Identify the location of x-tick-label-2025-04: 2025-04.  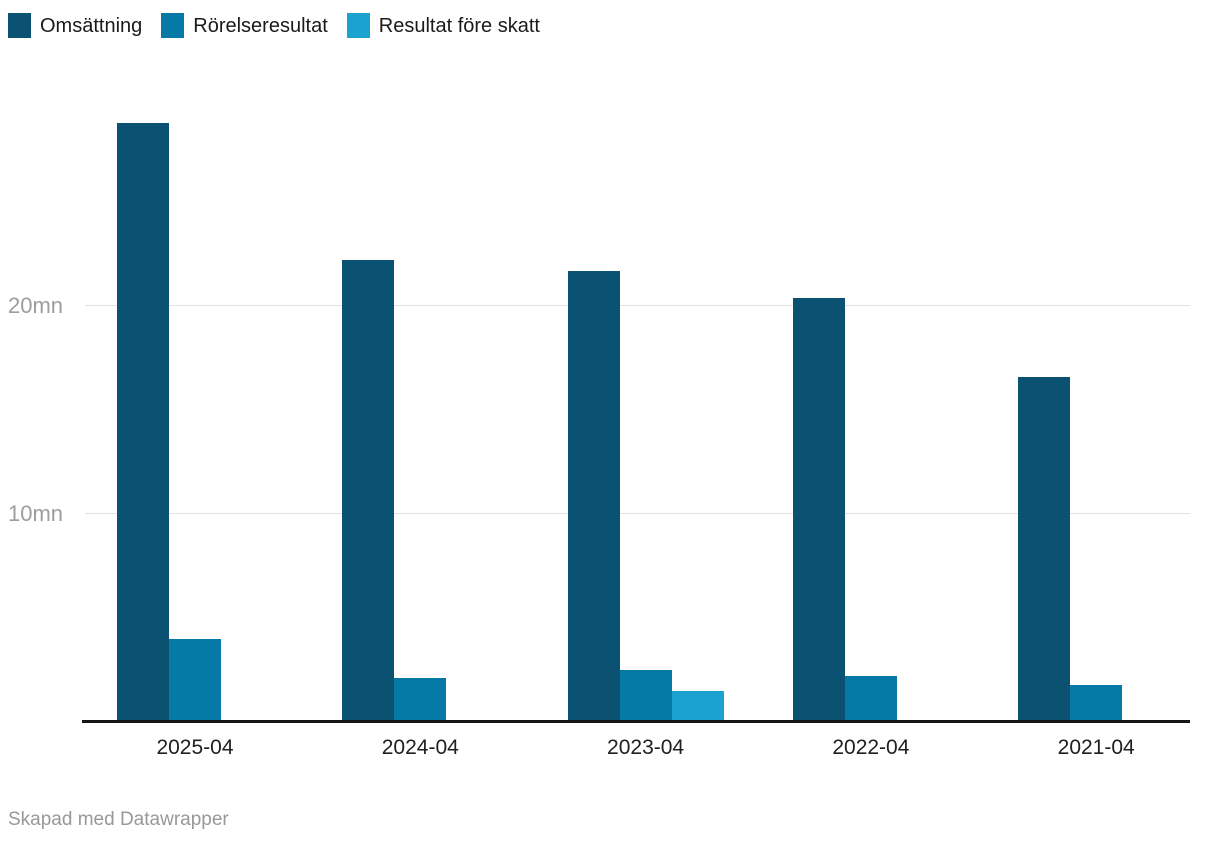
(195, 747).